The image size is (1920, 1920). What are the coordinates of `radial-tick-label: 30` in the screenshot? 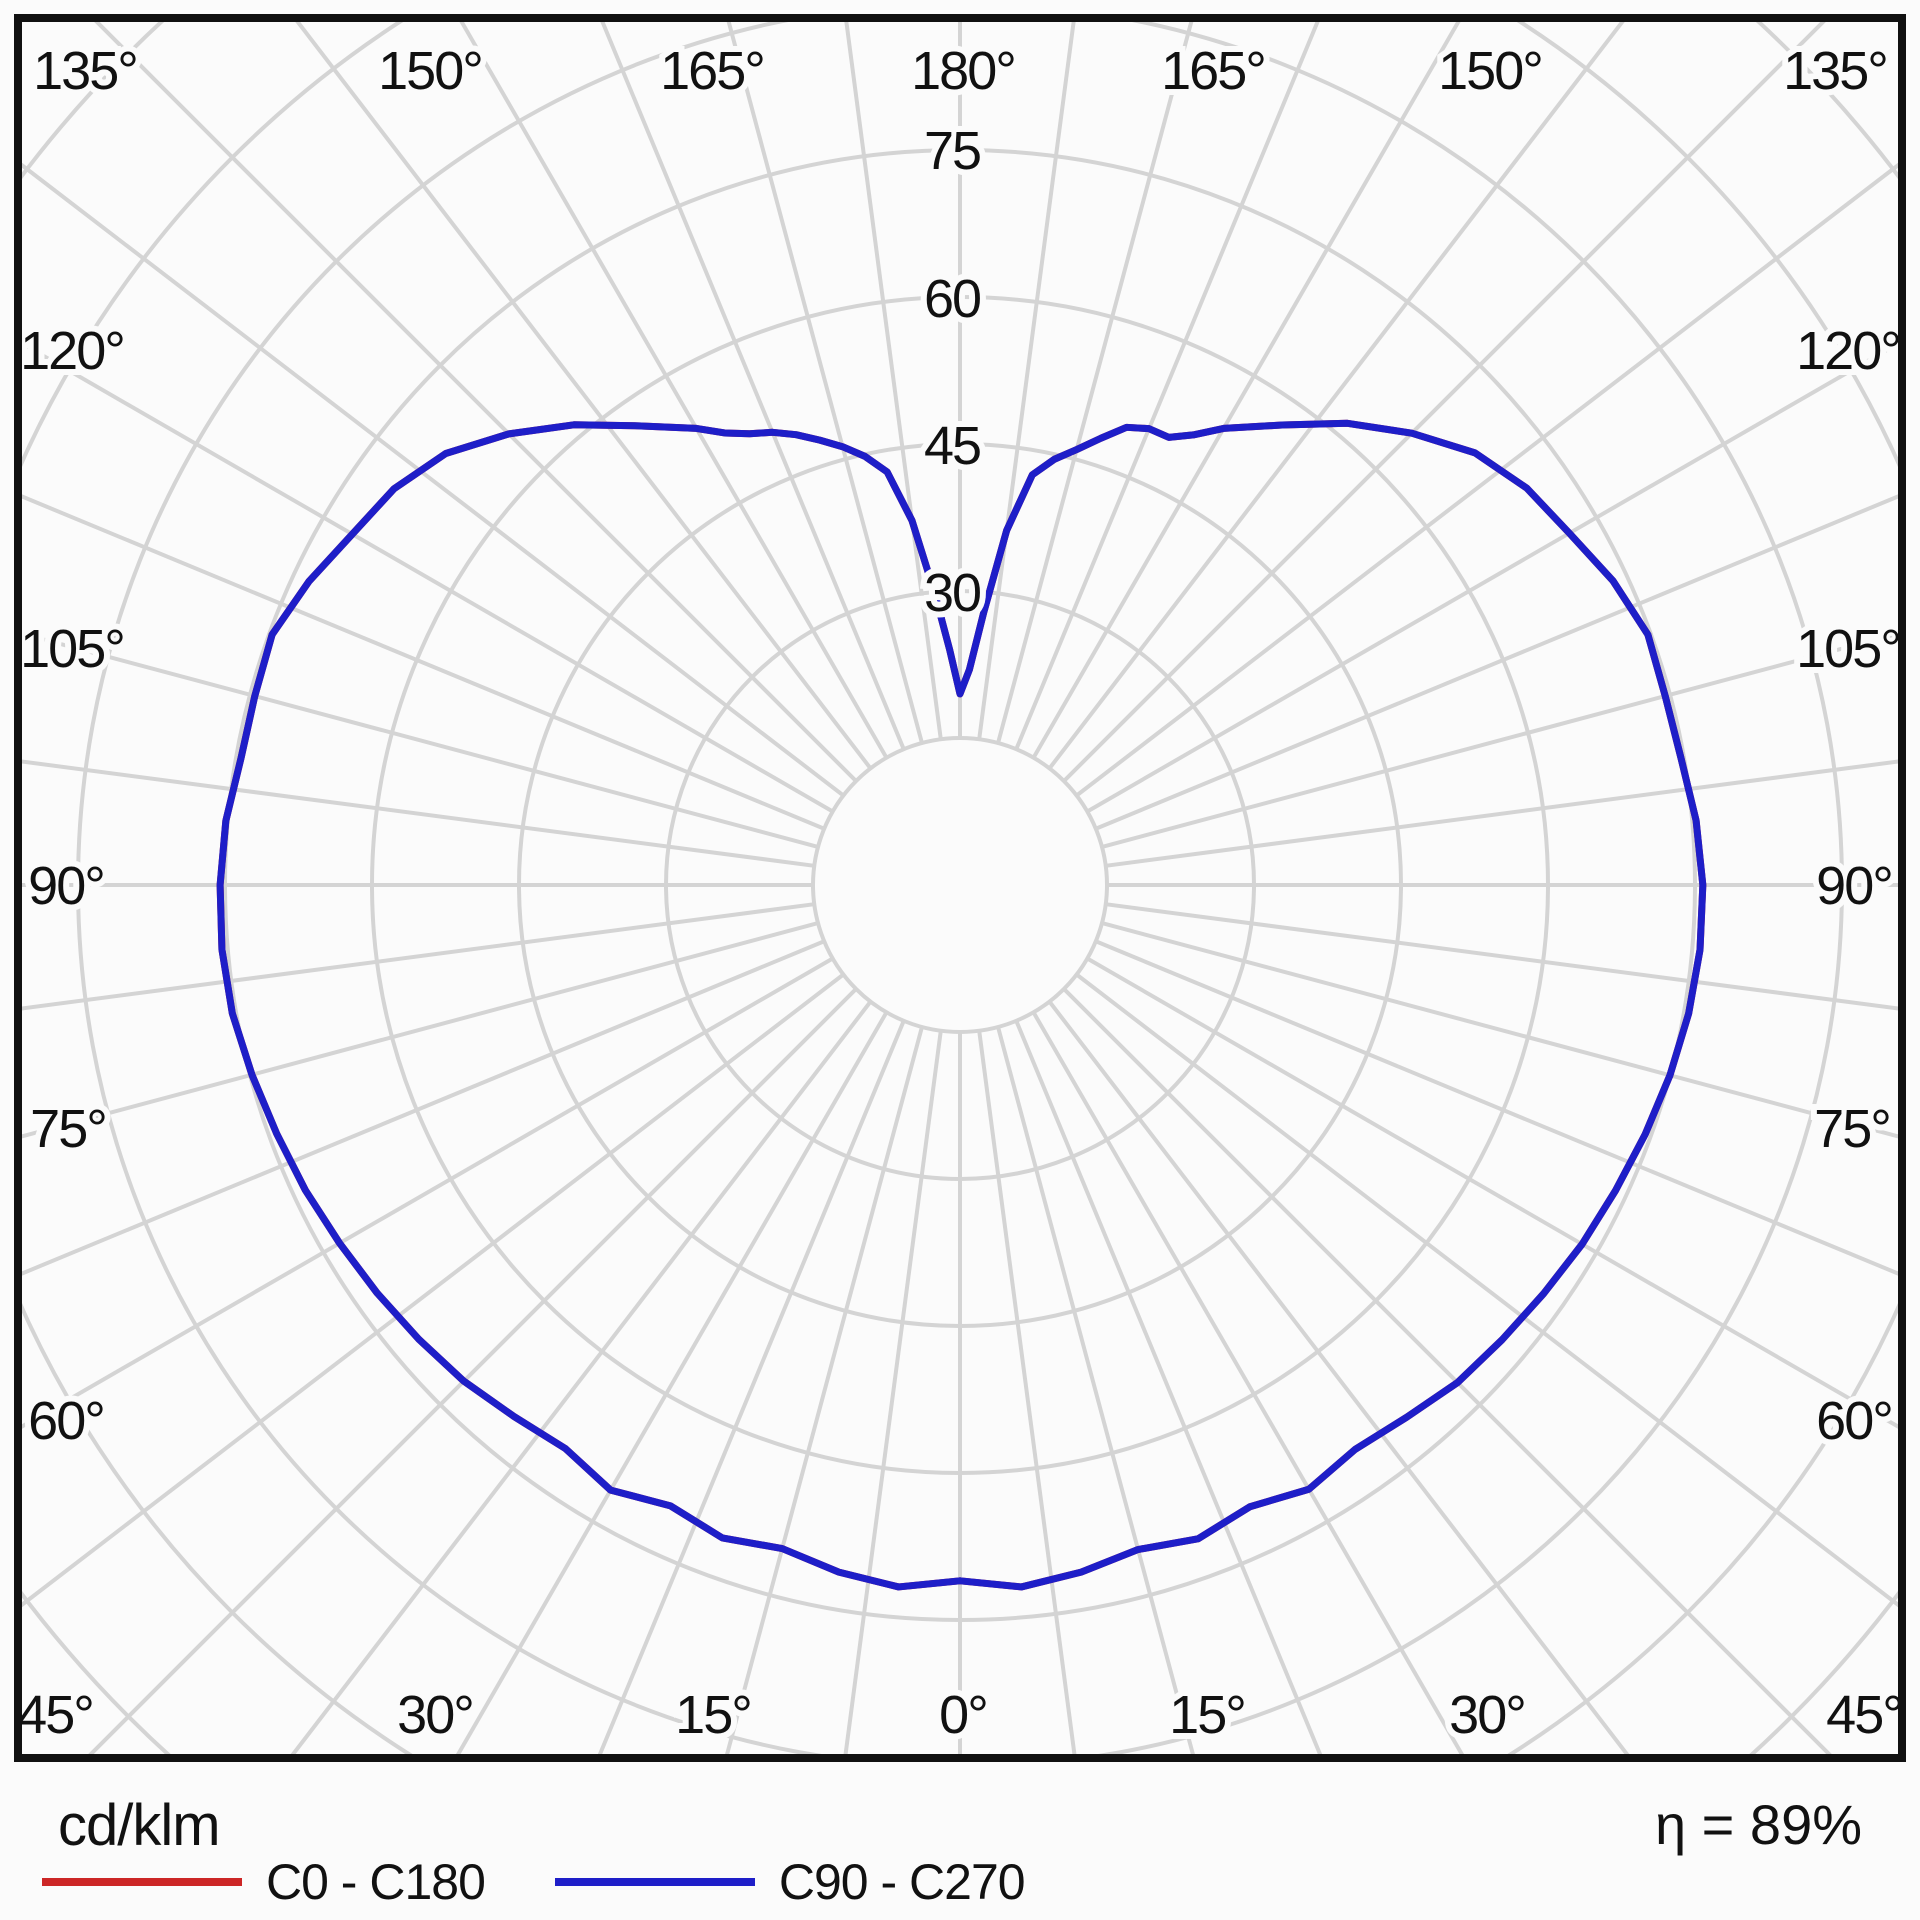 It's located at (952, 593).